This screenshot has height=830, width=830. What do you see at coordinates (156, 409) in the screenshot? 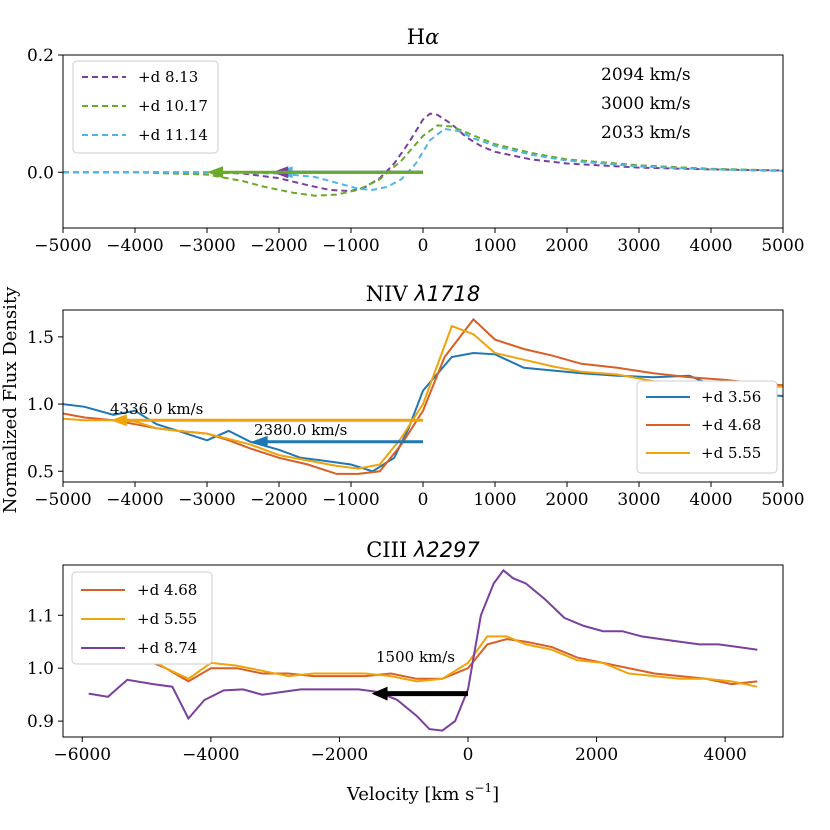
I see `arrow-label-1: 4336.0 km/s` at bounding box center [156, 409].